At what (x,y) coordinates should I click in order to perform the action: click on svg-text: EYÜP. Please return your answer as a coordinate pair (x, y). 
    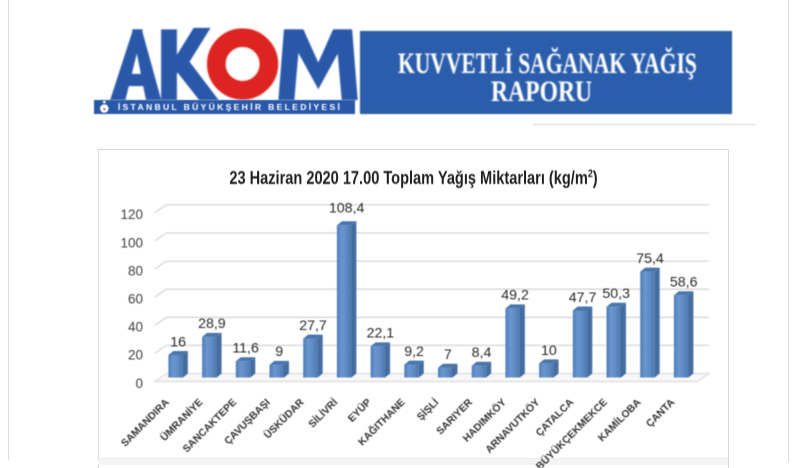
    Looking at the image, I should click on (359, 410).